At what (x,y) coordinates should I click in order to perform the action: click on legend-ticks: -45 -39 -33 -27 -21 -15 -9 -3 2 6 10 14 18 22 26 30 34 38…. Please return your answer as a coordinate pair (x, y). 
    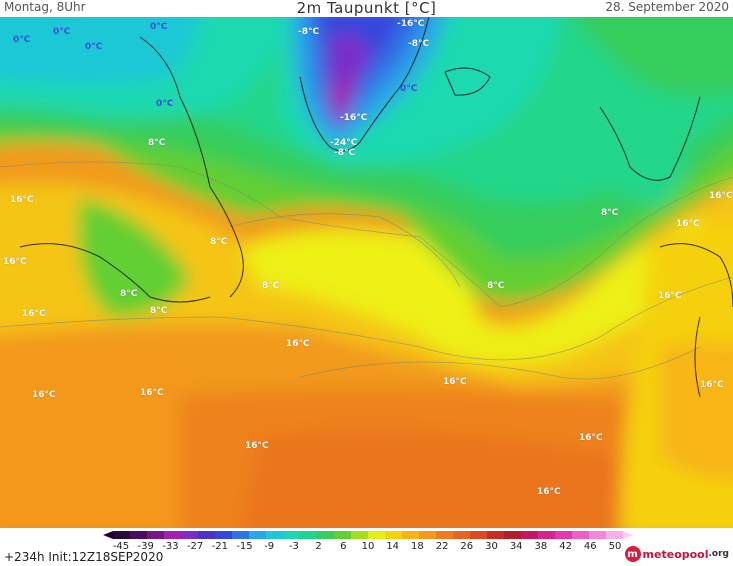
    Looking at the image, I should click on (368, 547).